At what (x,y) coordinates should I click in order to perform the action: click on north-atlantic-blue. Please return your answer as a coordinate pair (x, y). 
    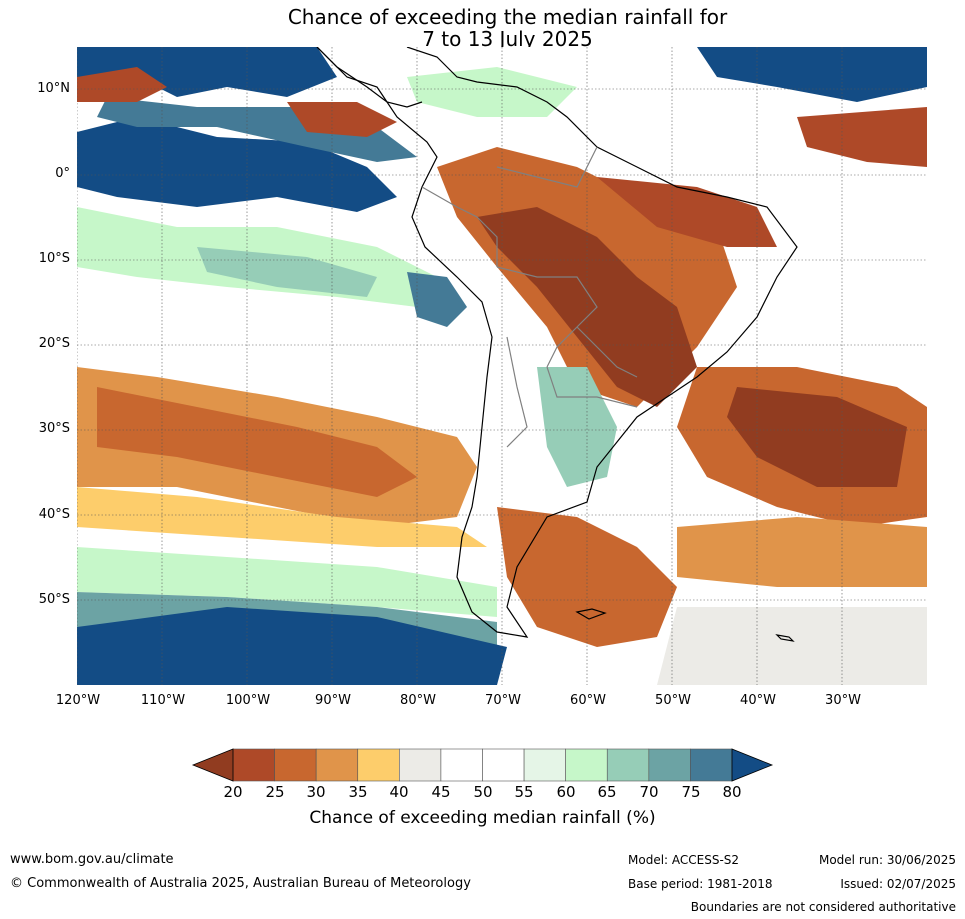
    Looking at the image, I should click on (812, 74).